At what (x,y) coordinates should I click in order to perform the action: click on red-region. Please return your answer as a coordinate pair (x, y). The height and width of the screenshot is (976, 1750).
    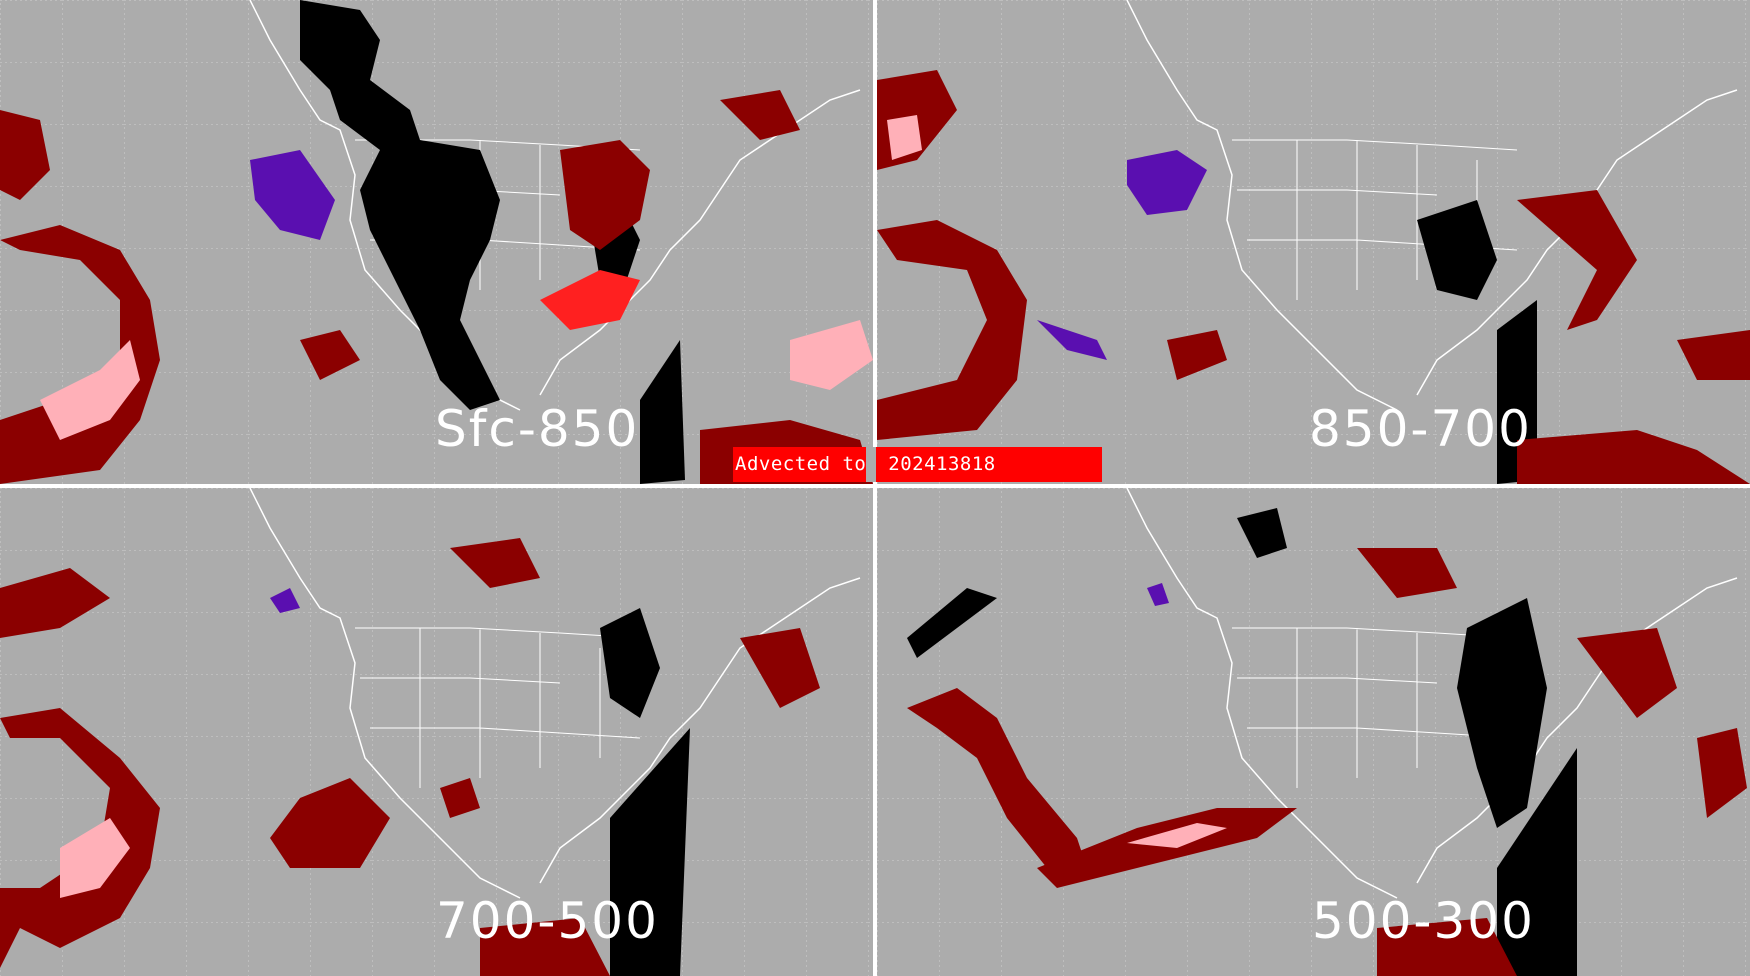
    Looking at the image, I should click on (590, 300).